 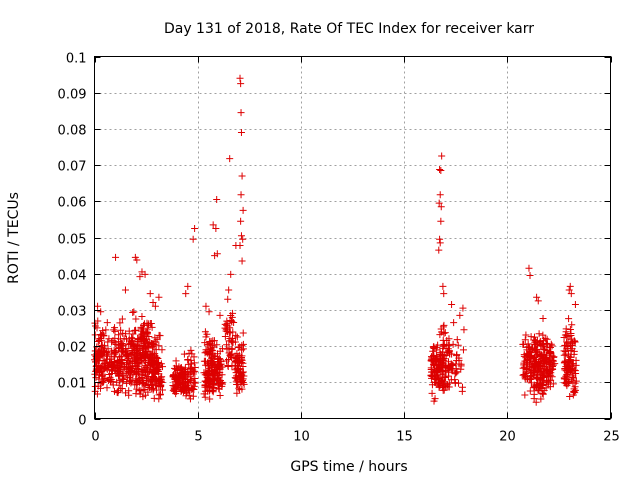 I want to click on x-axis-label: GPS time / hours, so click(x=348, y=467).